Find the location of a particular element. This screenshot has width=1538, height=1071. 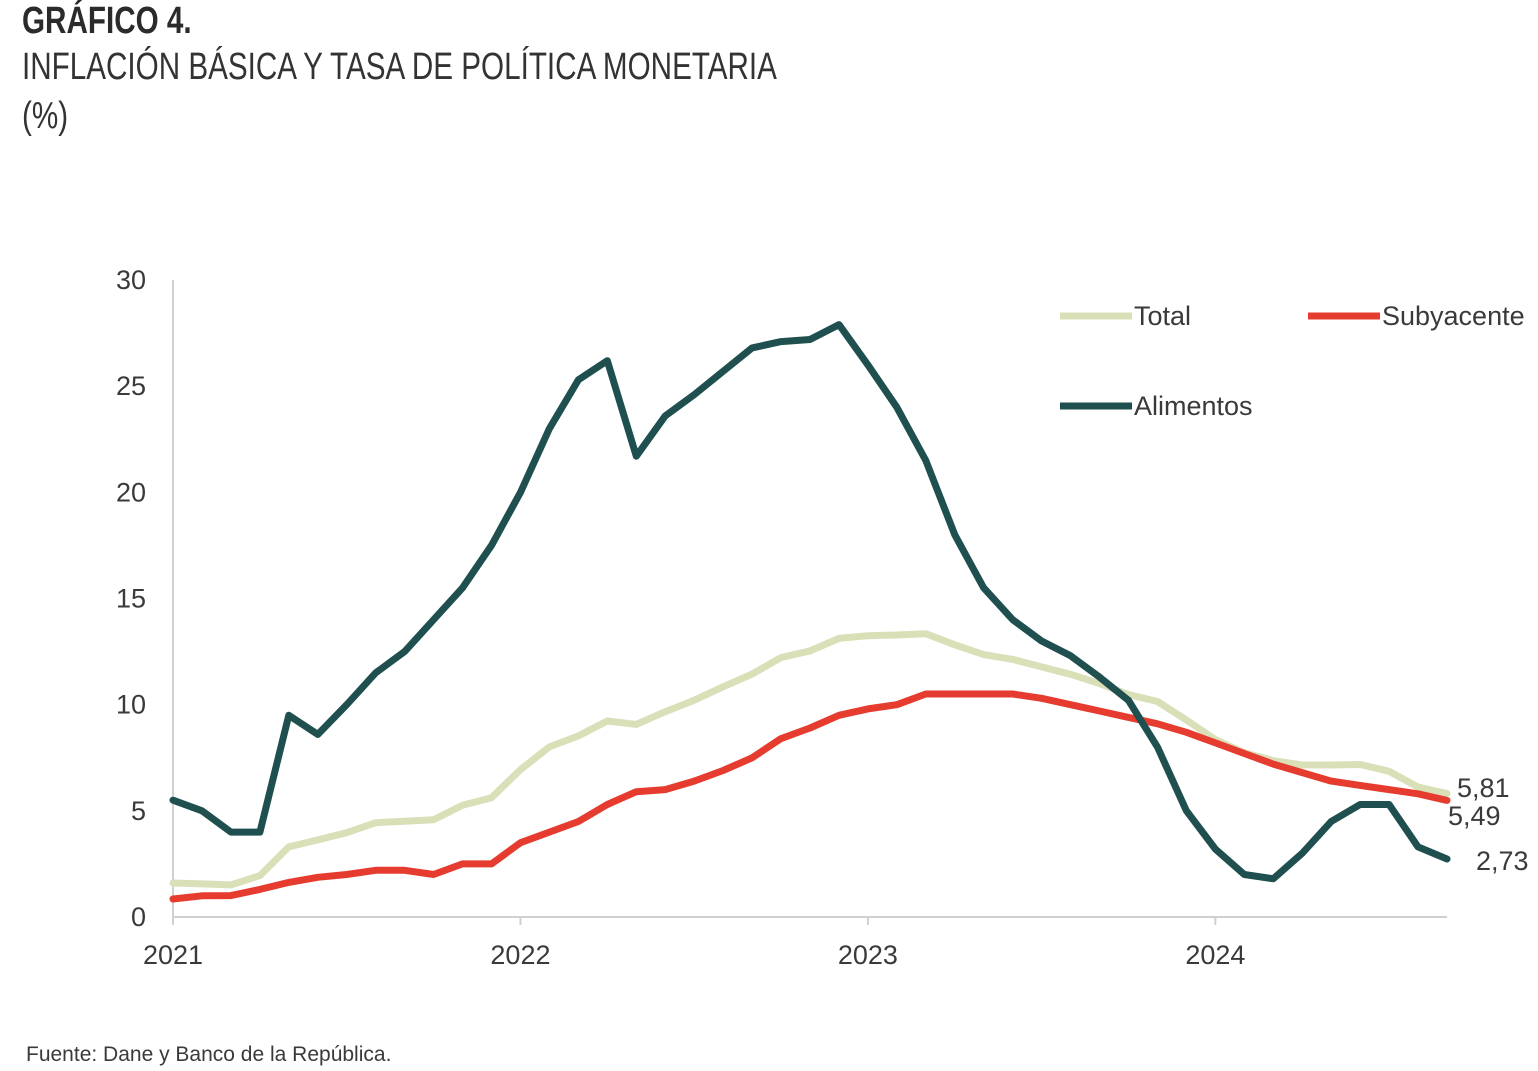

y-tick-label: 0 is located at coordinates (138, 917).